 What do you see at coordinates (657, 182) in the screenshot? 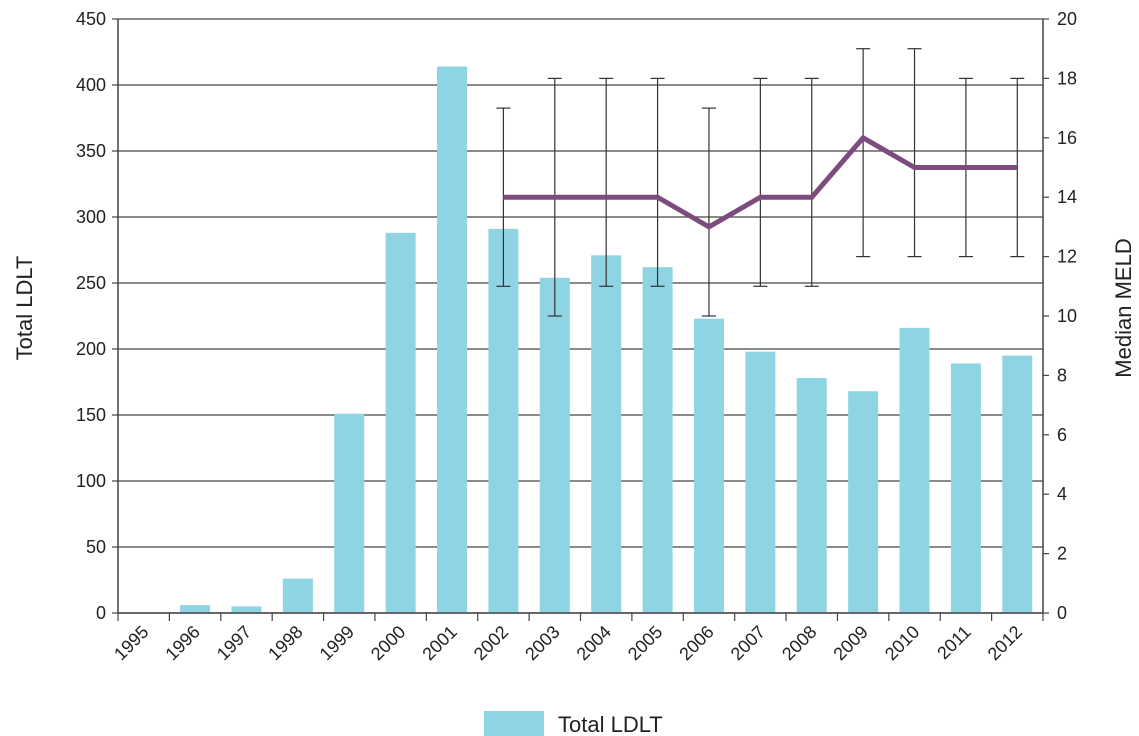
I see `error-bar-2005` at bounding box center [657, 182].